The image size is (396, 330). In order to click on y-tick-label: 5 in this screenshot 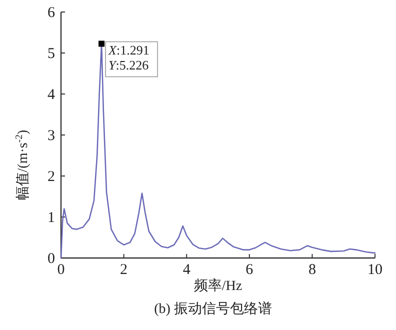, I will do `click(51, 54)`.